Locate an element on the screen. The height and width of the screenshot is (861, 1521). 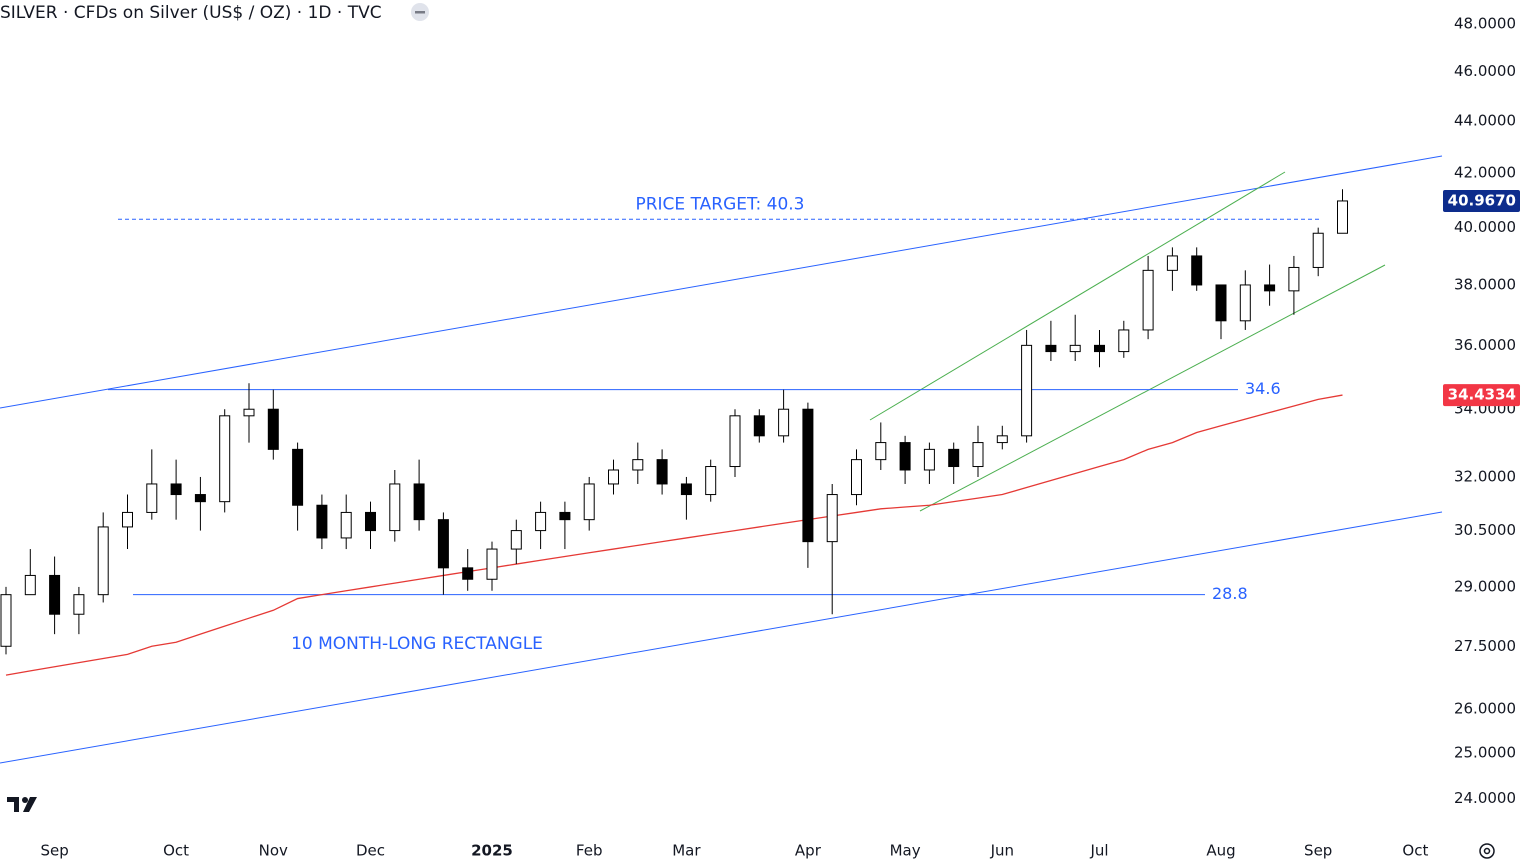
y-tick-label: 25.0000 is located at coordinates (1485, 752).